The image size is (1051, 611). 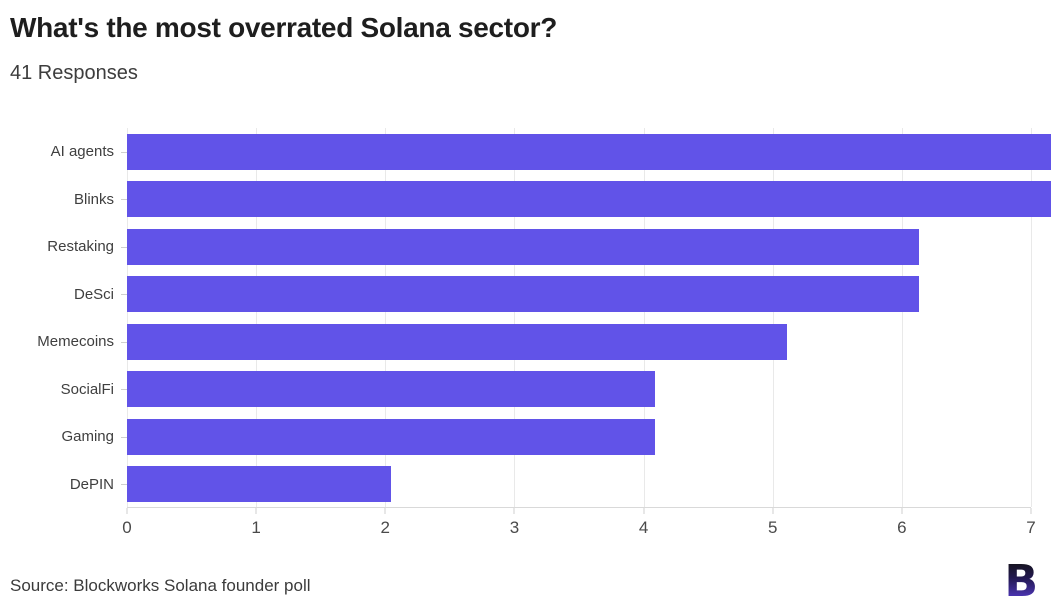 I want to click on bar-row: SocialFi, so click(x=525, y=390).